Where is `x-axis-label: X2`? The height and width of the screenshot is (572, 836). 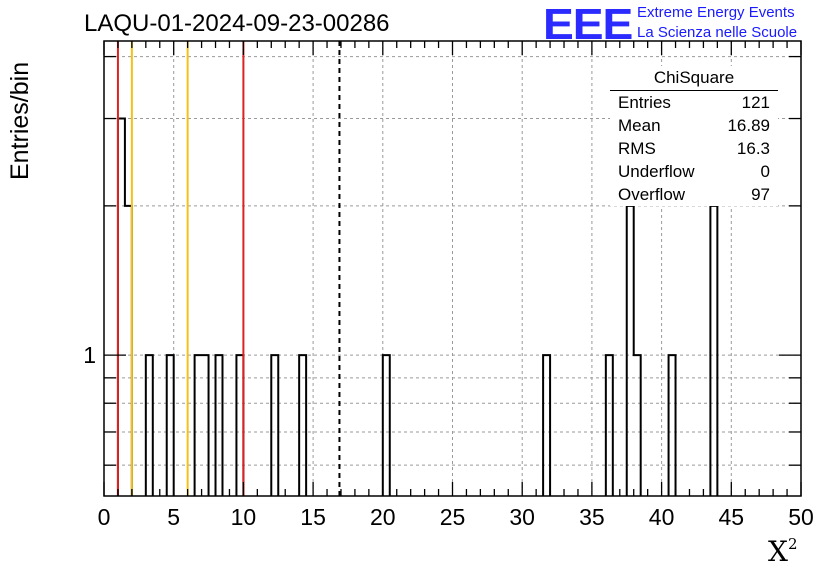 x-axis-label: X2 is located at coordinates (782, 551).